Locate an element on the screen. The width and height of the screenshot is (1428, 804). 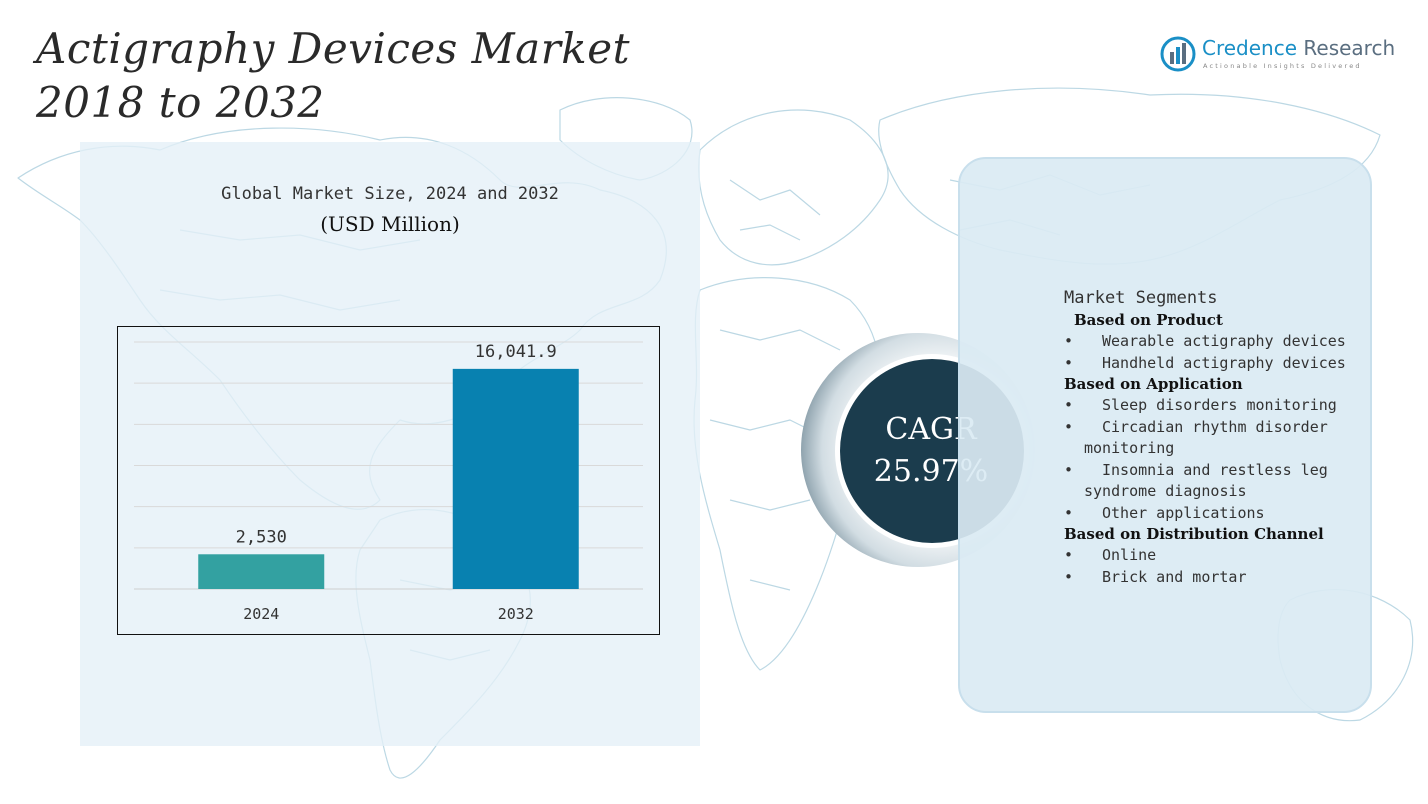
logo-icon is located at coordinates (1178, 54).